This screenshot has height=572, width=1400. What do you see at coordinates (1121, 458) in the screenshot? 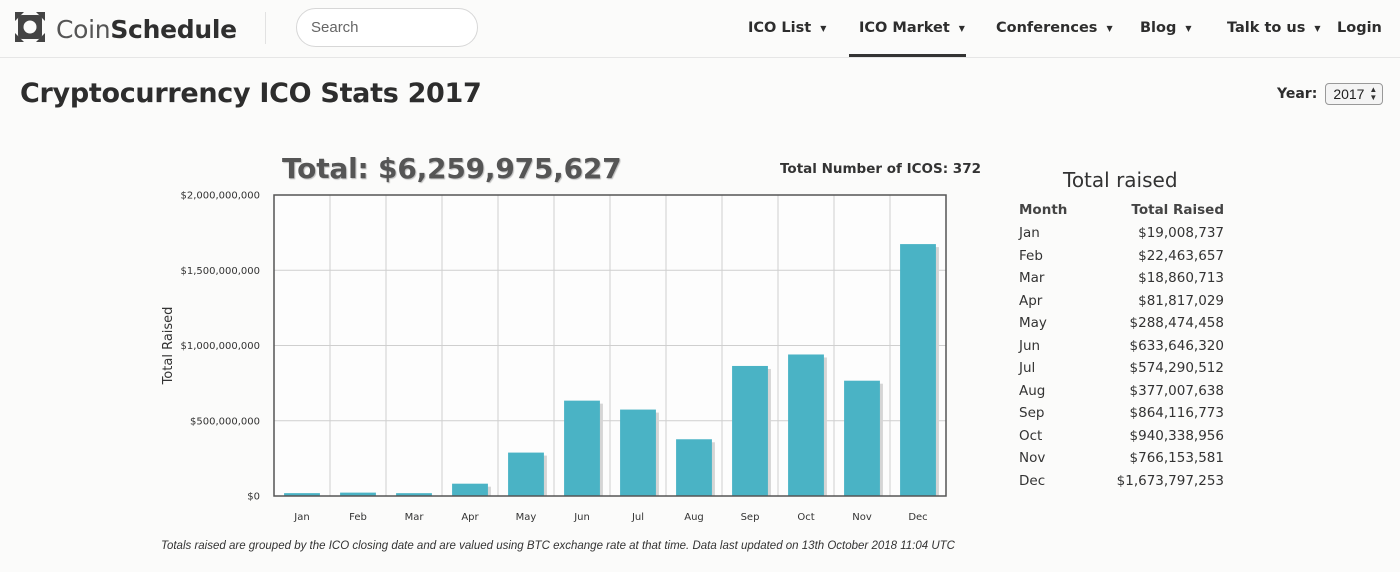
I see `table-row: Nov $766,153,581` at bounding box center [1121, 458].